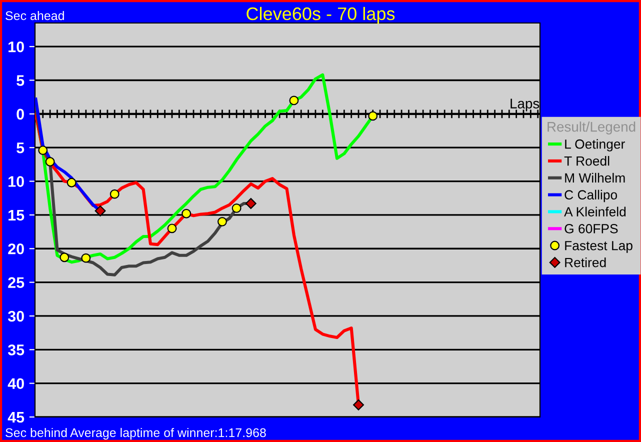  What do you see at coordinates (591, 229) in the screenshot?
I see `legend-label: G 60FPS` at bounding box center [591, 229].